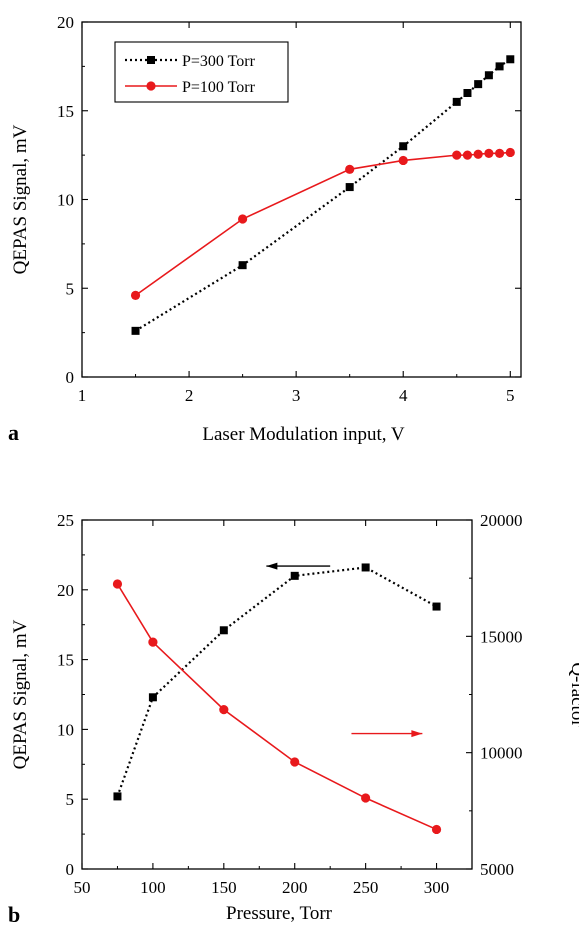  I want to click on legend-box, so click(201, 72).